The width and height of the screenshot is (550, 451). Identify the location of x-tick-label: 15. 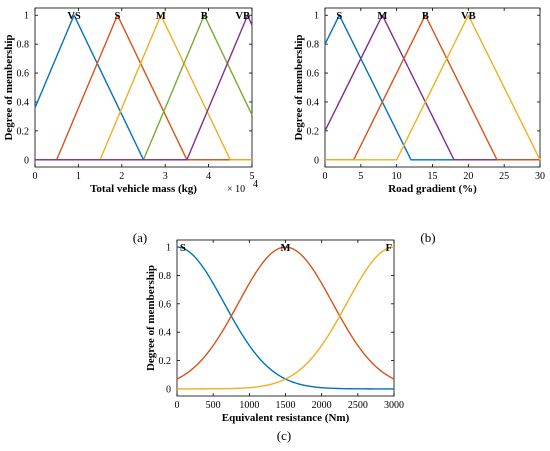
(433, 176).